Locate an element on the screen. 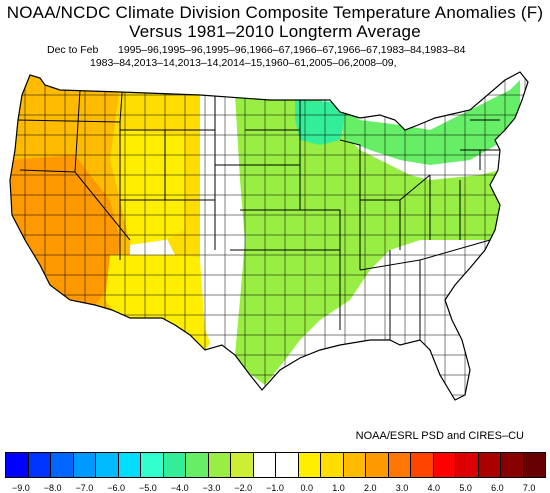 The image size is (550, 493). colorbar-tick-label: −5.0 is located at coordinates (148, 488).